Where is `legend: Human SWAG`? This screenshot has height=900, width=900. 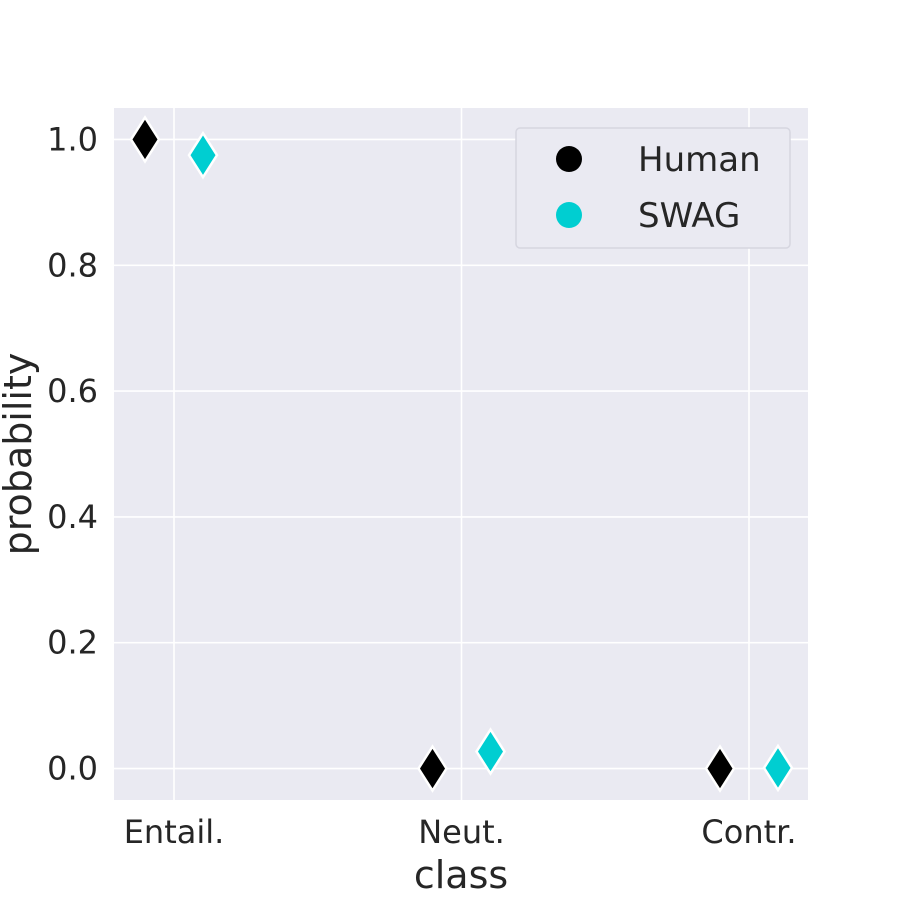
legend: Human SWAG is located at coordinates (653, 188).